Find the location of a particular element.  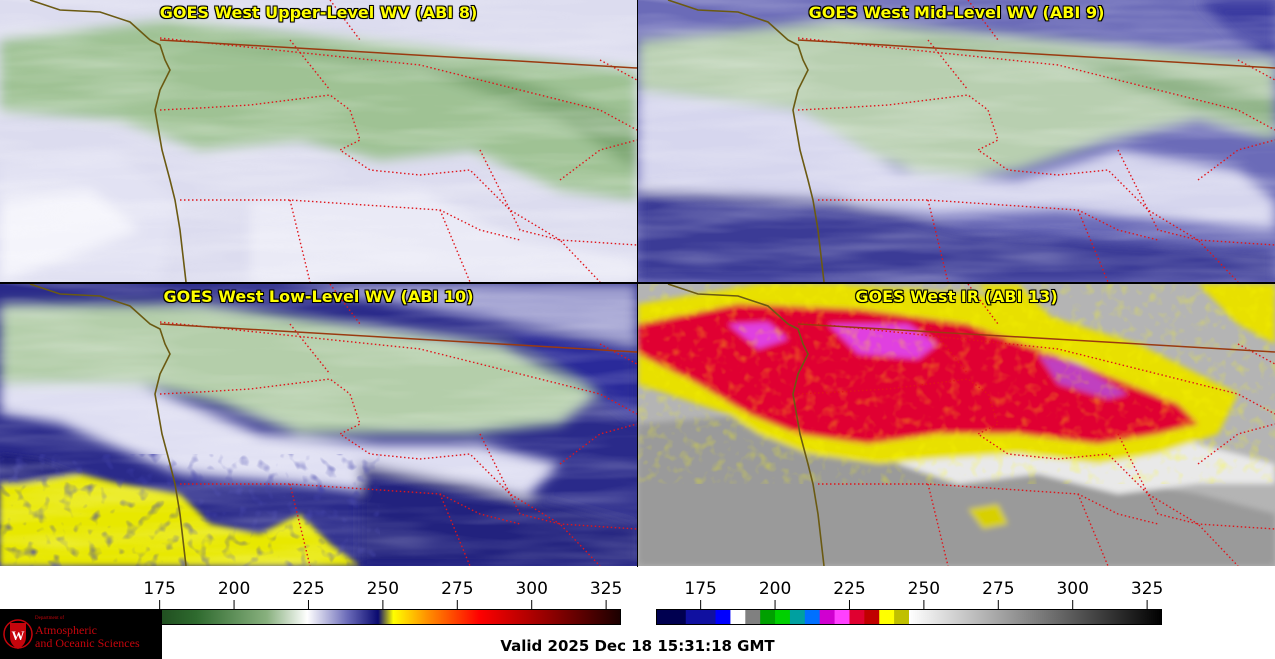

logo-line2: and Oceanic Sciences is located at coordinates (87, 643).